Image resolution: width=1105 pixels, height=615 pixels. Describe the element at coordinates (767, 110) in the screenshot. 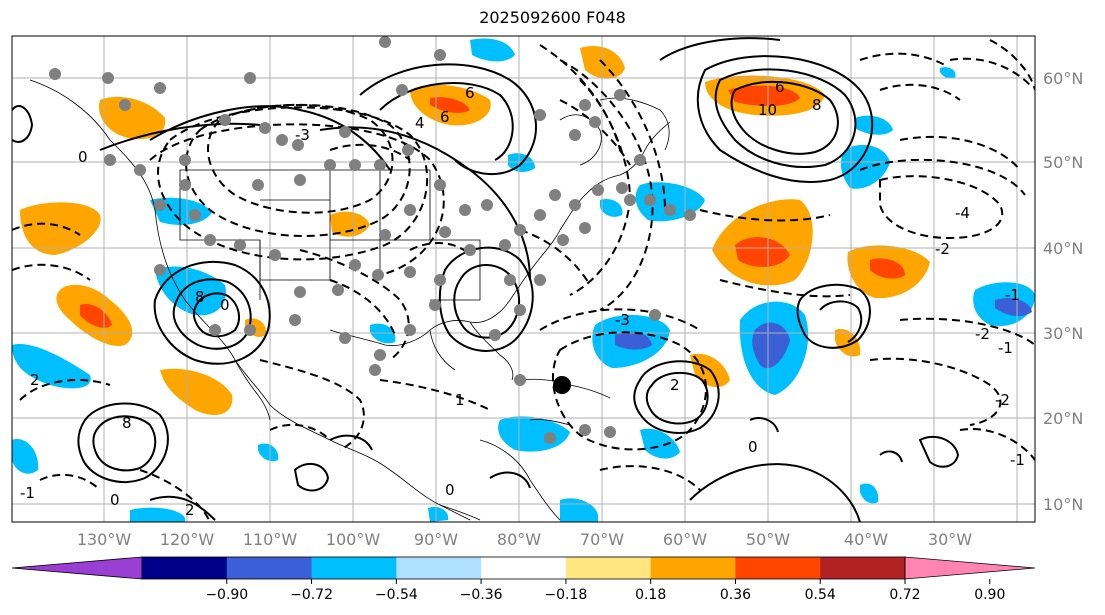

I see `contour-label: 10` at that location.